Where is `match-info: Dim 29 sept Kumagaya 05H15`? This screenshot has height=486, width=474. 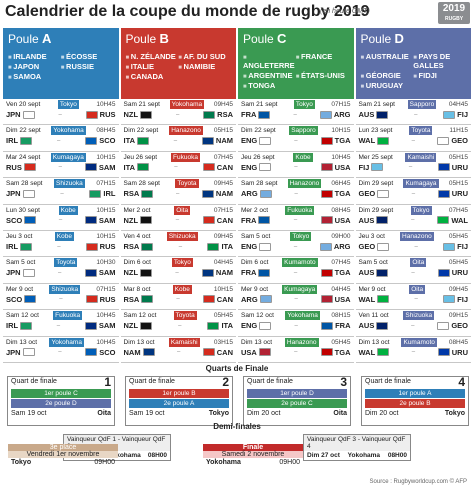
match-info: Dim 29 sept Kumagaya 05H15 is located at coordinates (414, 184).